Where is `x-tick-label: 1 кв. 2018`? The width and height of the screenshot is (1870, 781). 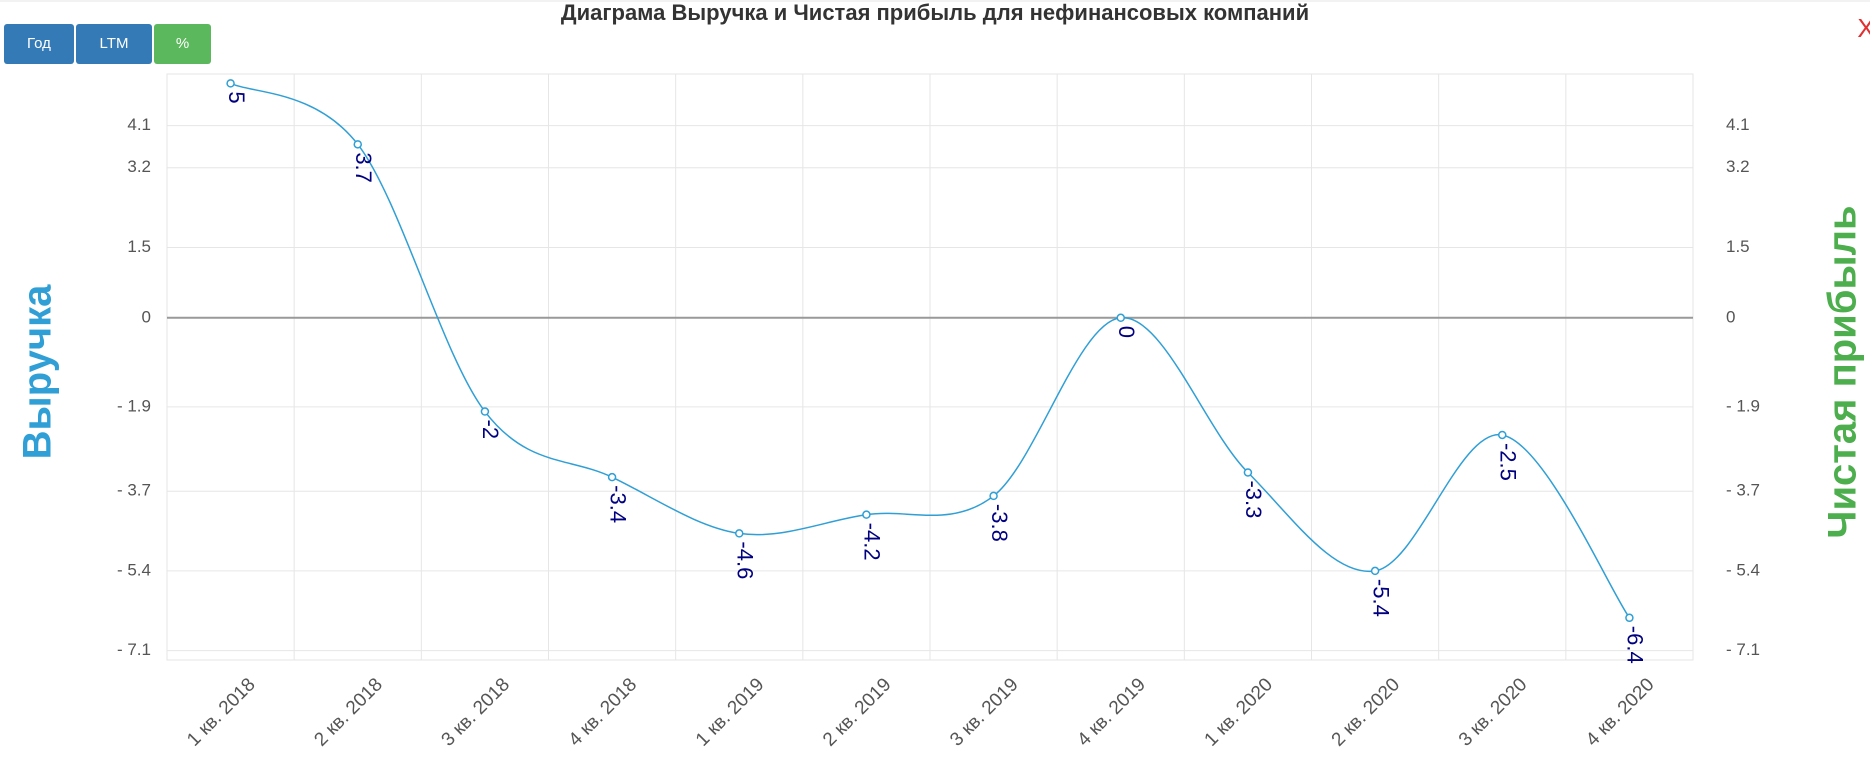
x-tick-label: 1 кв. 2018 is located at coordinates (221, 712).